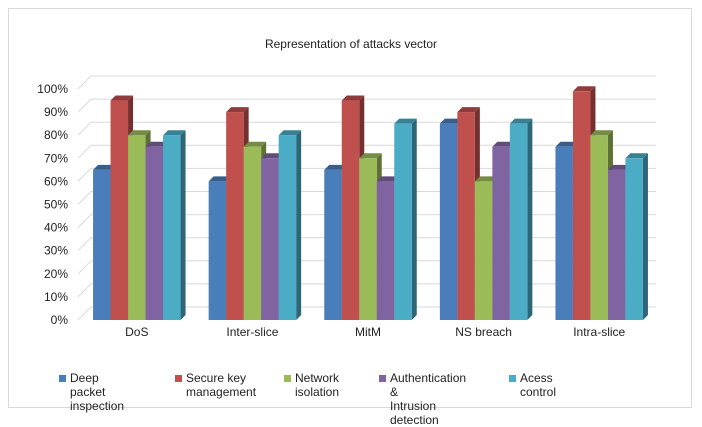 The width and height of the screenshot is (702, 427). I want to click on legend-item: Deep packet inspection, so click(92, 392).